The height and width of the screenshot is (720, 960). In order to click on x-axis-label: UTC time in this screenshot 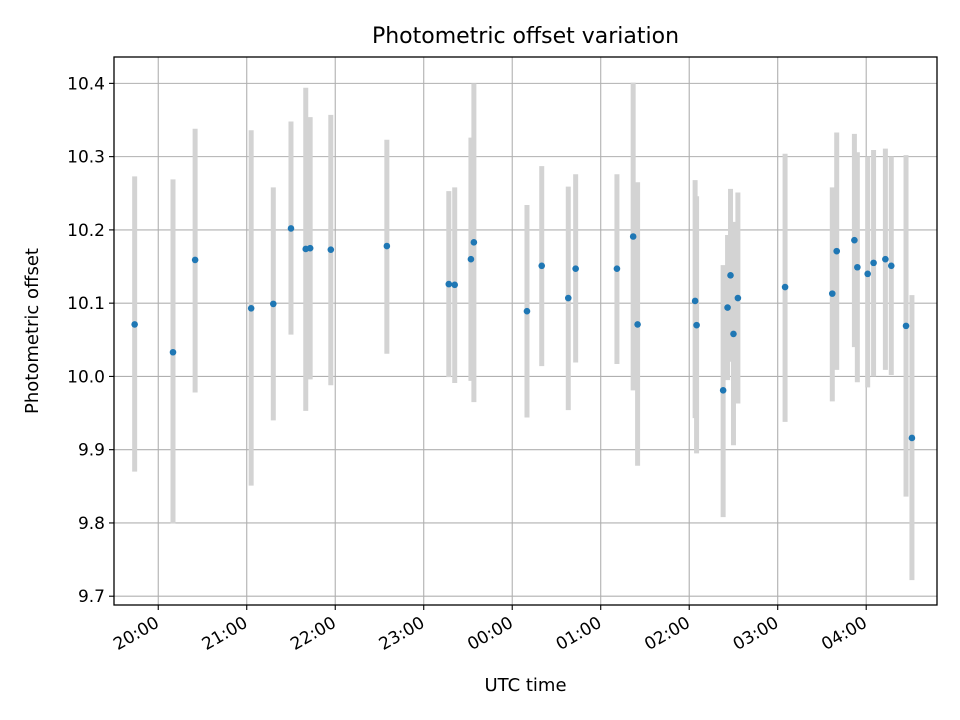, I will do `click(525, 685)`.